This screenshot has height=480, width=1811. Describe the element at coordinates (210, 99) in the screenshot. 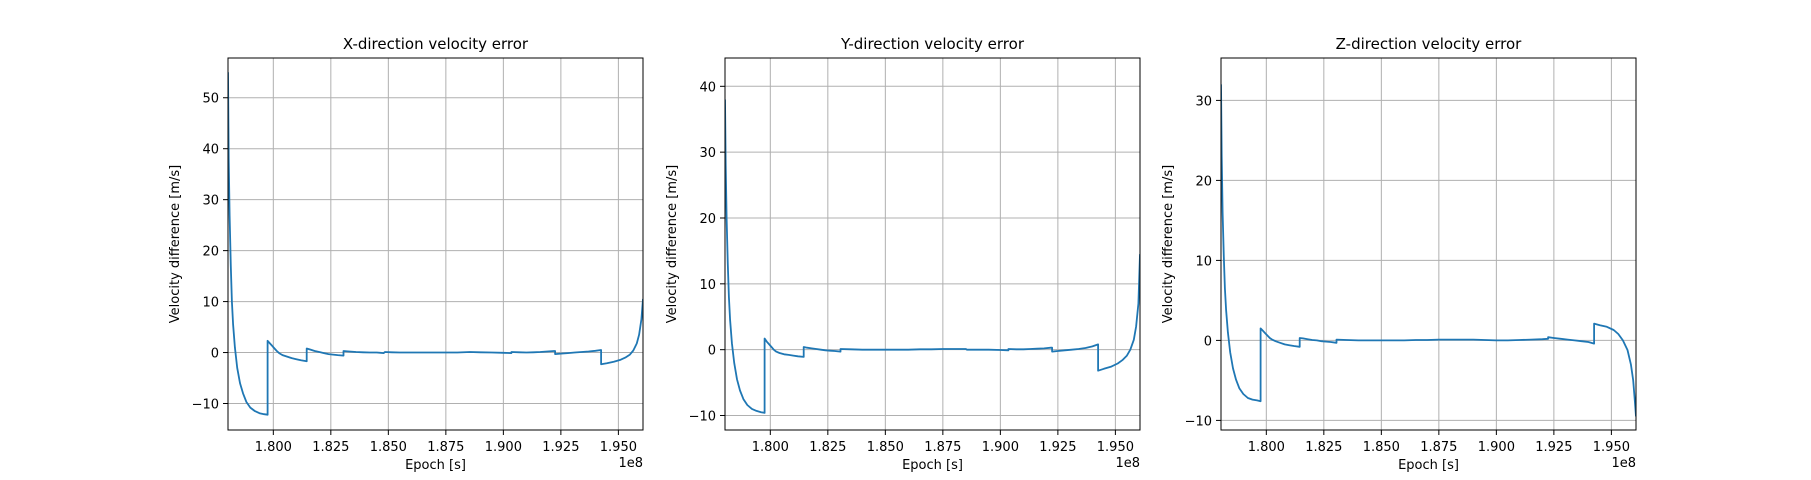

I see `y-tick-label: 50` at that location.